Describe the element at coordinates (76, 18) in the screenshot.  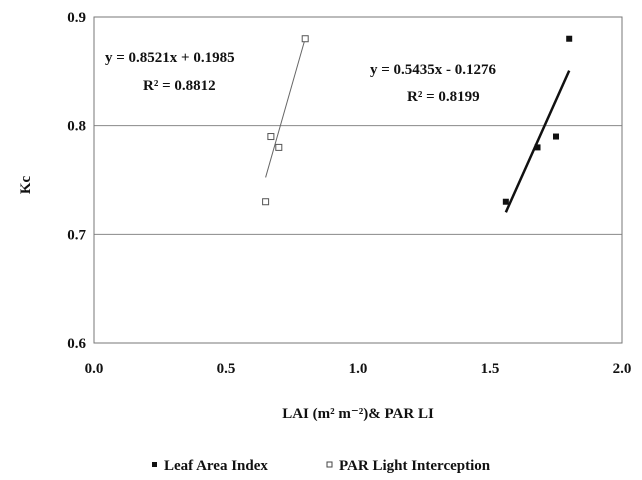
I see `y-tick-label: 0.9` at that location.